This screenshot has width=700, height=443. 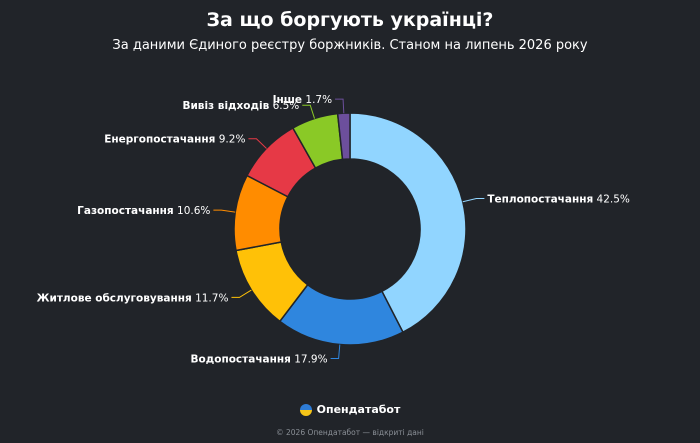 I want to click on slice-label-3: Газопостачання 10.6%, so click(x=143, y=211).